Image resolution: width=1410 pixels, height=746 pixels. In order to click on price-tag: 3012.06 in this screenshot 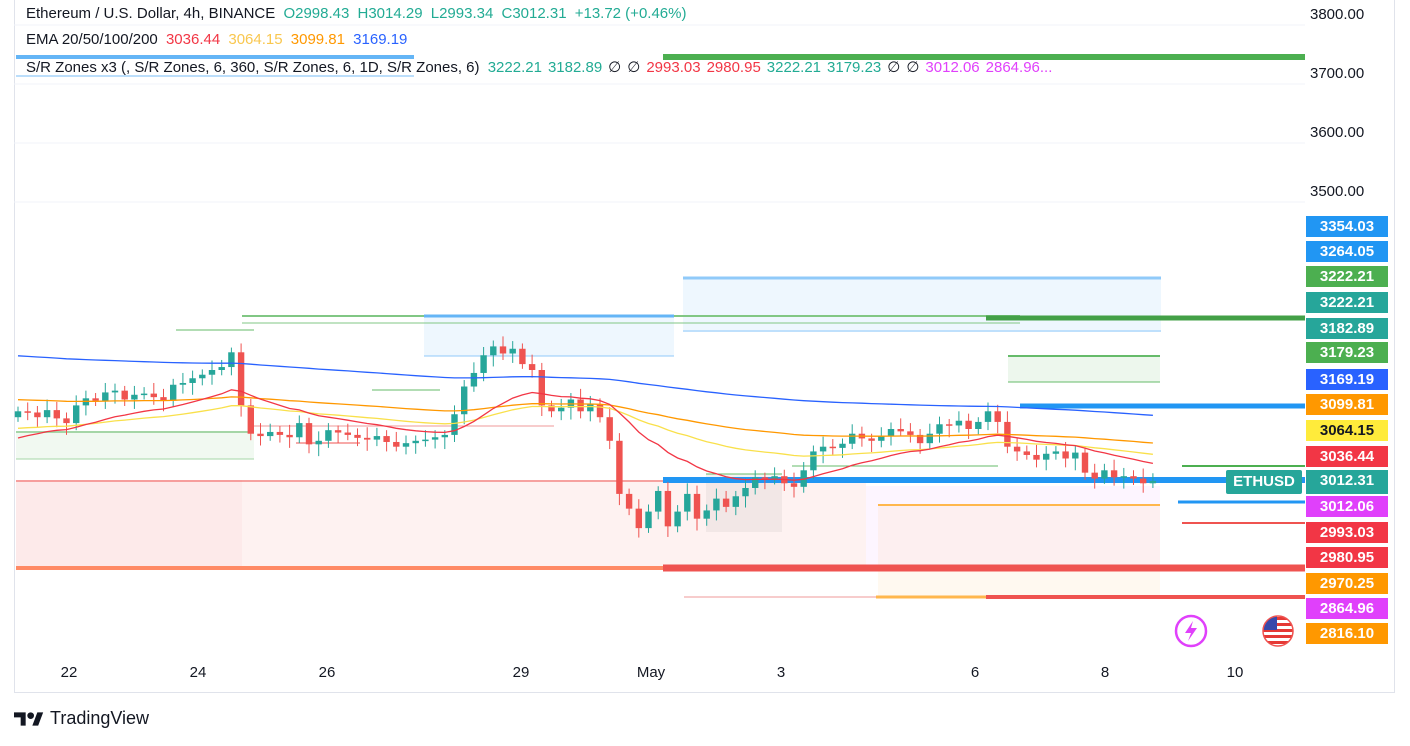, I will do `click(1347, 506)`.